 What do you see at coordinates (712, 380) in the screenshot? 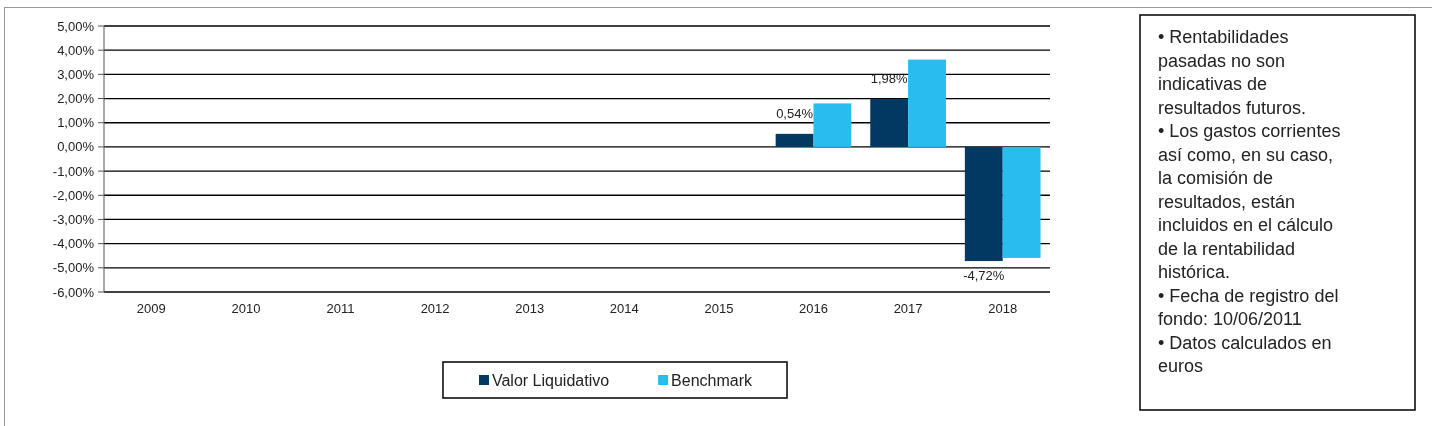
I see `legend-label: Benchmark` at bounding box center [712, 380].